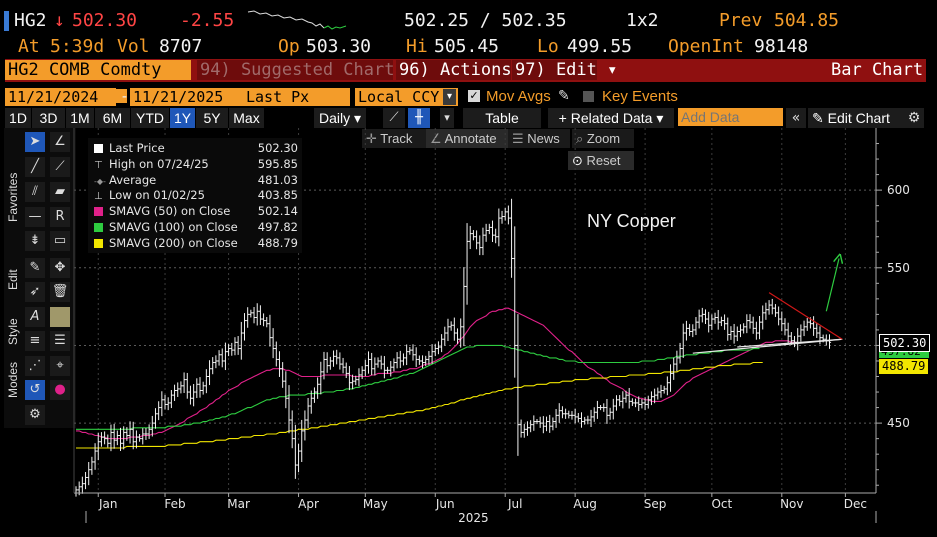  Describe the element at coordinates (60, 241) in the screenshot. I see `rectangle-icon: ▭` at that location.